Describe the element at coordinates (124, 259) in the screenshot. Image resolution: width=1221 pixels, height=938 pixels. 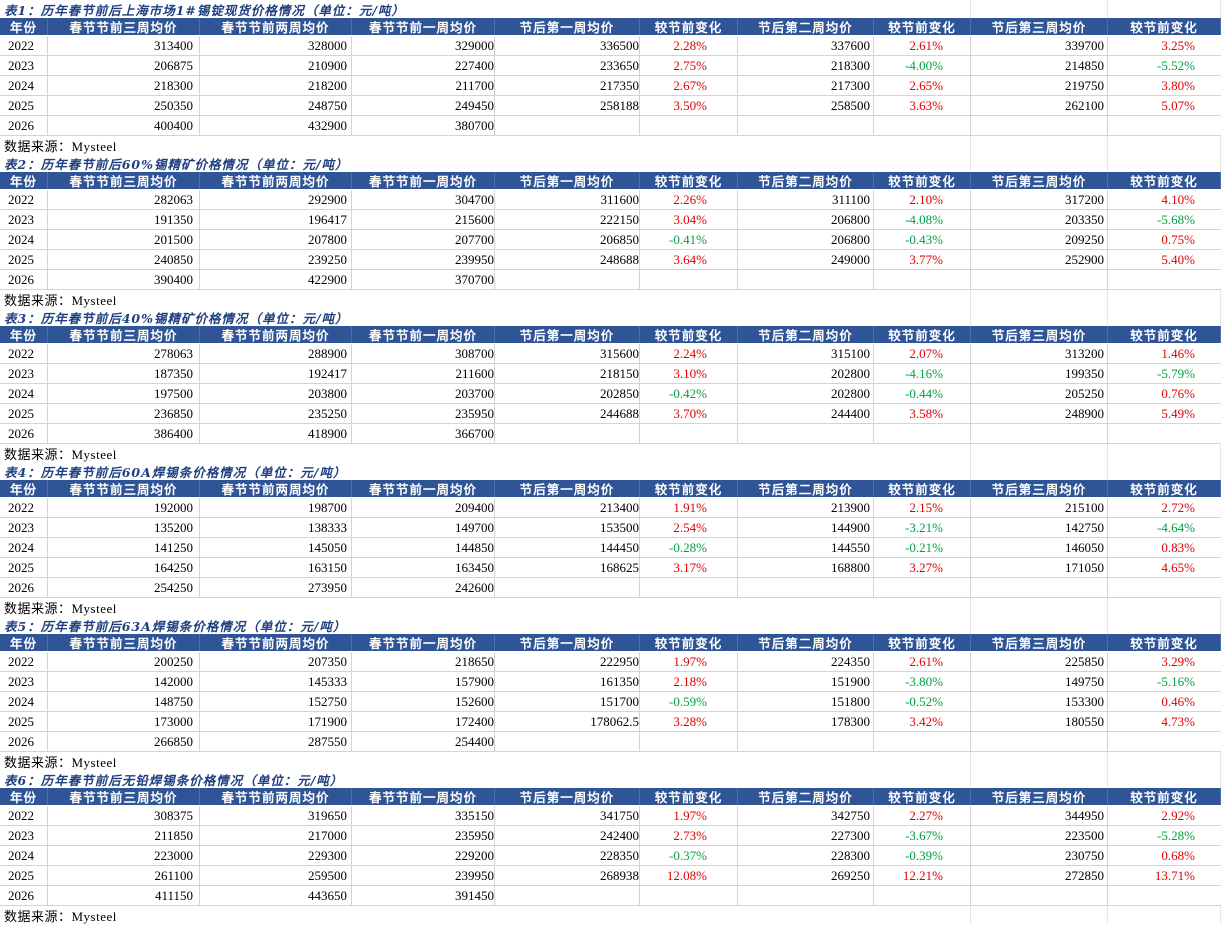
I see `value-cell: 240850` at that location.